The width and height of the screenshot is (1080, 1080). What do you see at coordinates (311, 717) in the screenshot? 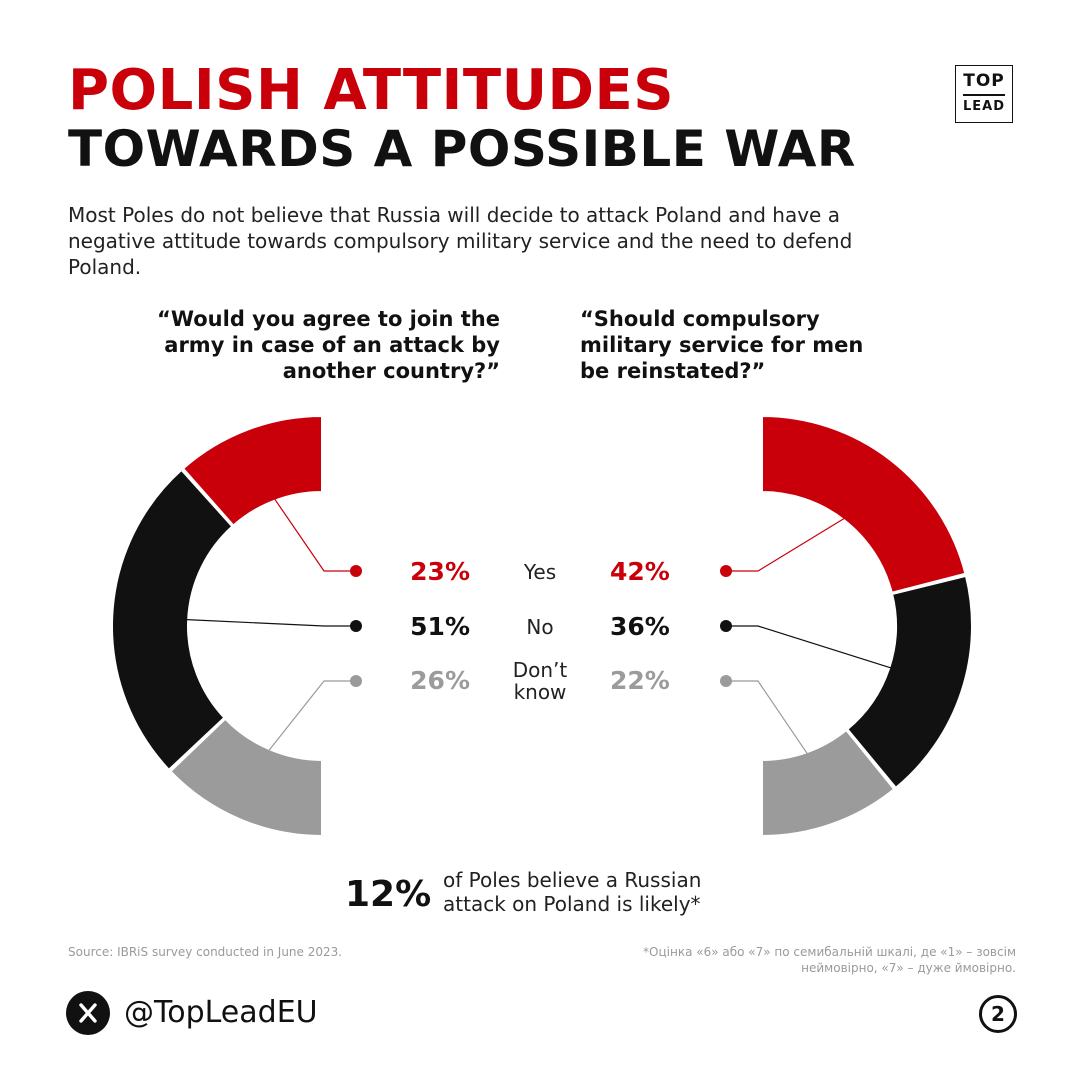
I see `left-connector-dontknow` at bounding box center [311, 717].